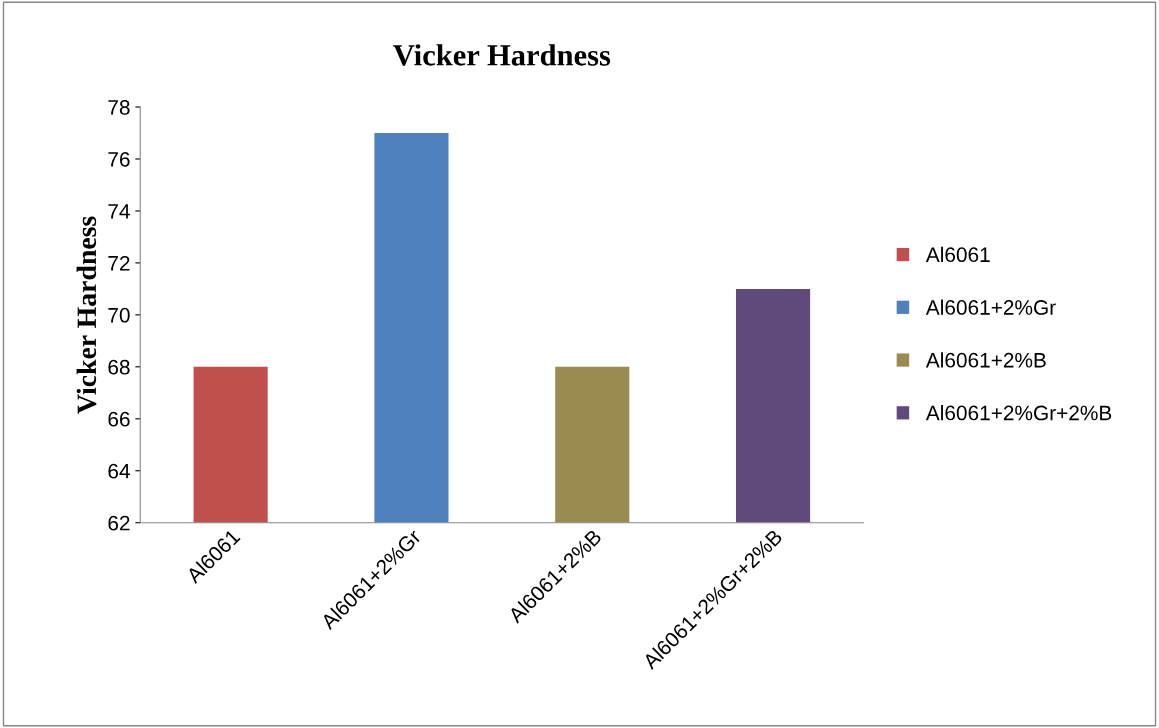 The image size is (1159, 728). What do you see at coordinates (119, 419) in the screenshot?
I see `y-tick-label: 66` at bounding box center [119, 419].